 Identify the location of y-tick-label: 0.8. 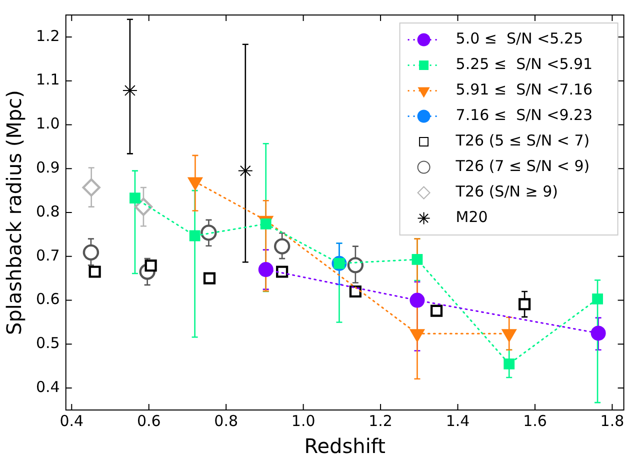
(48, 211).